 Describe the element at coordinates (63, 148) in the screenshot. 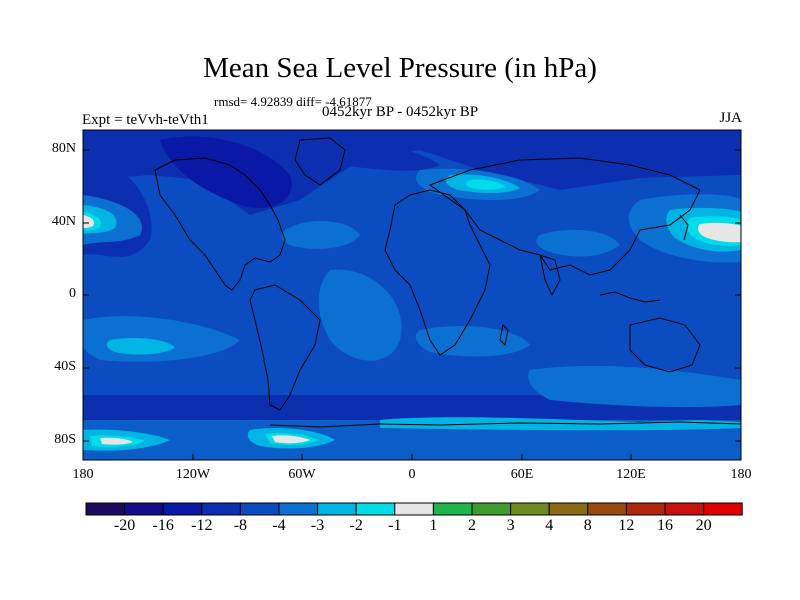

I see `lat-label-80n: 80N` at that location.